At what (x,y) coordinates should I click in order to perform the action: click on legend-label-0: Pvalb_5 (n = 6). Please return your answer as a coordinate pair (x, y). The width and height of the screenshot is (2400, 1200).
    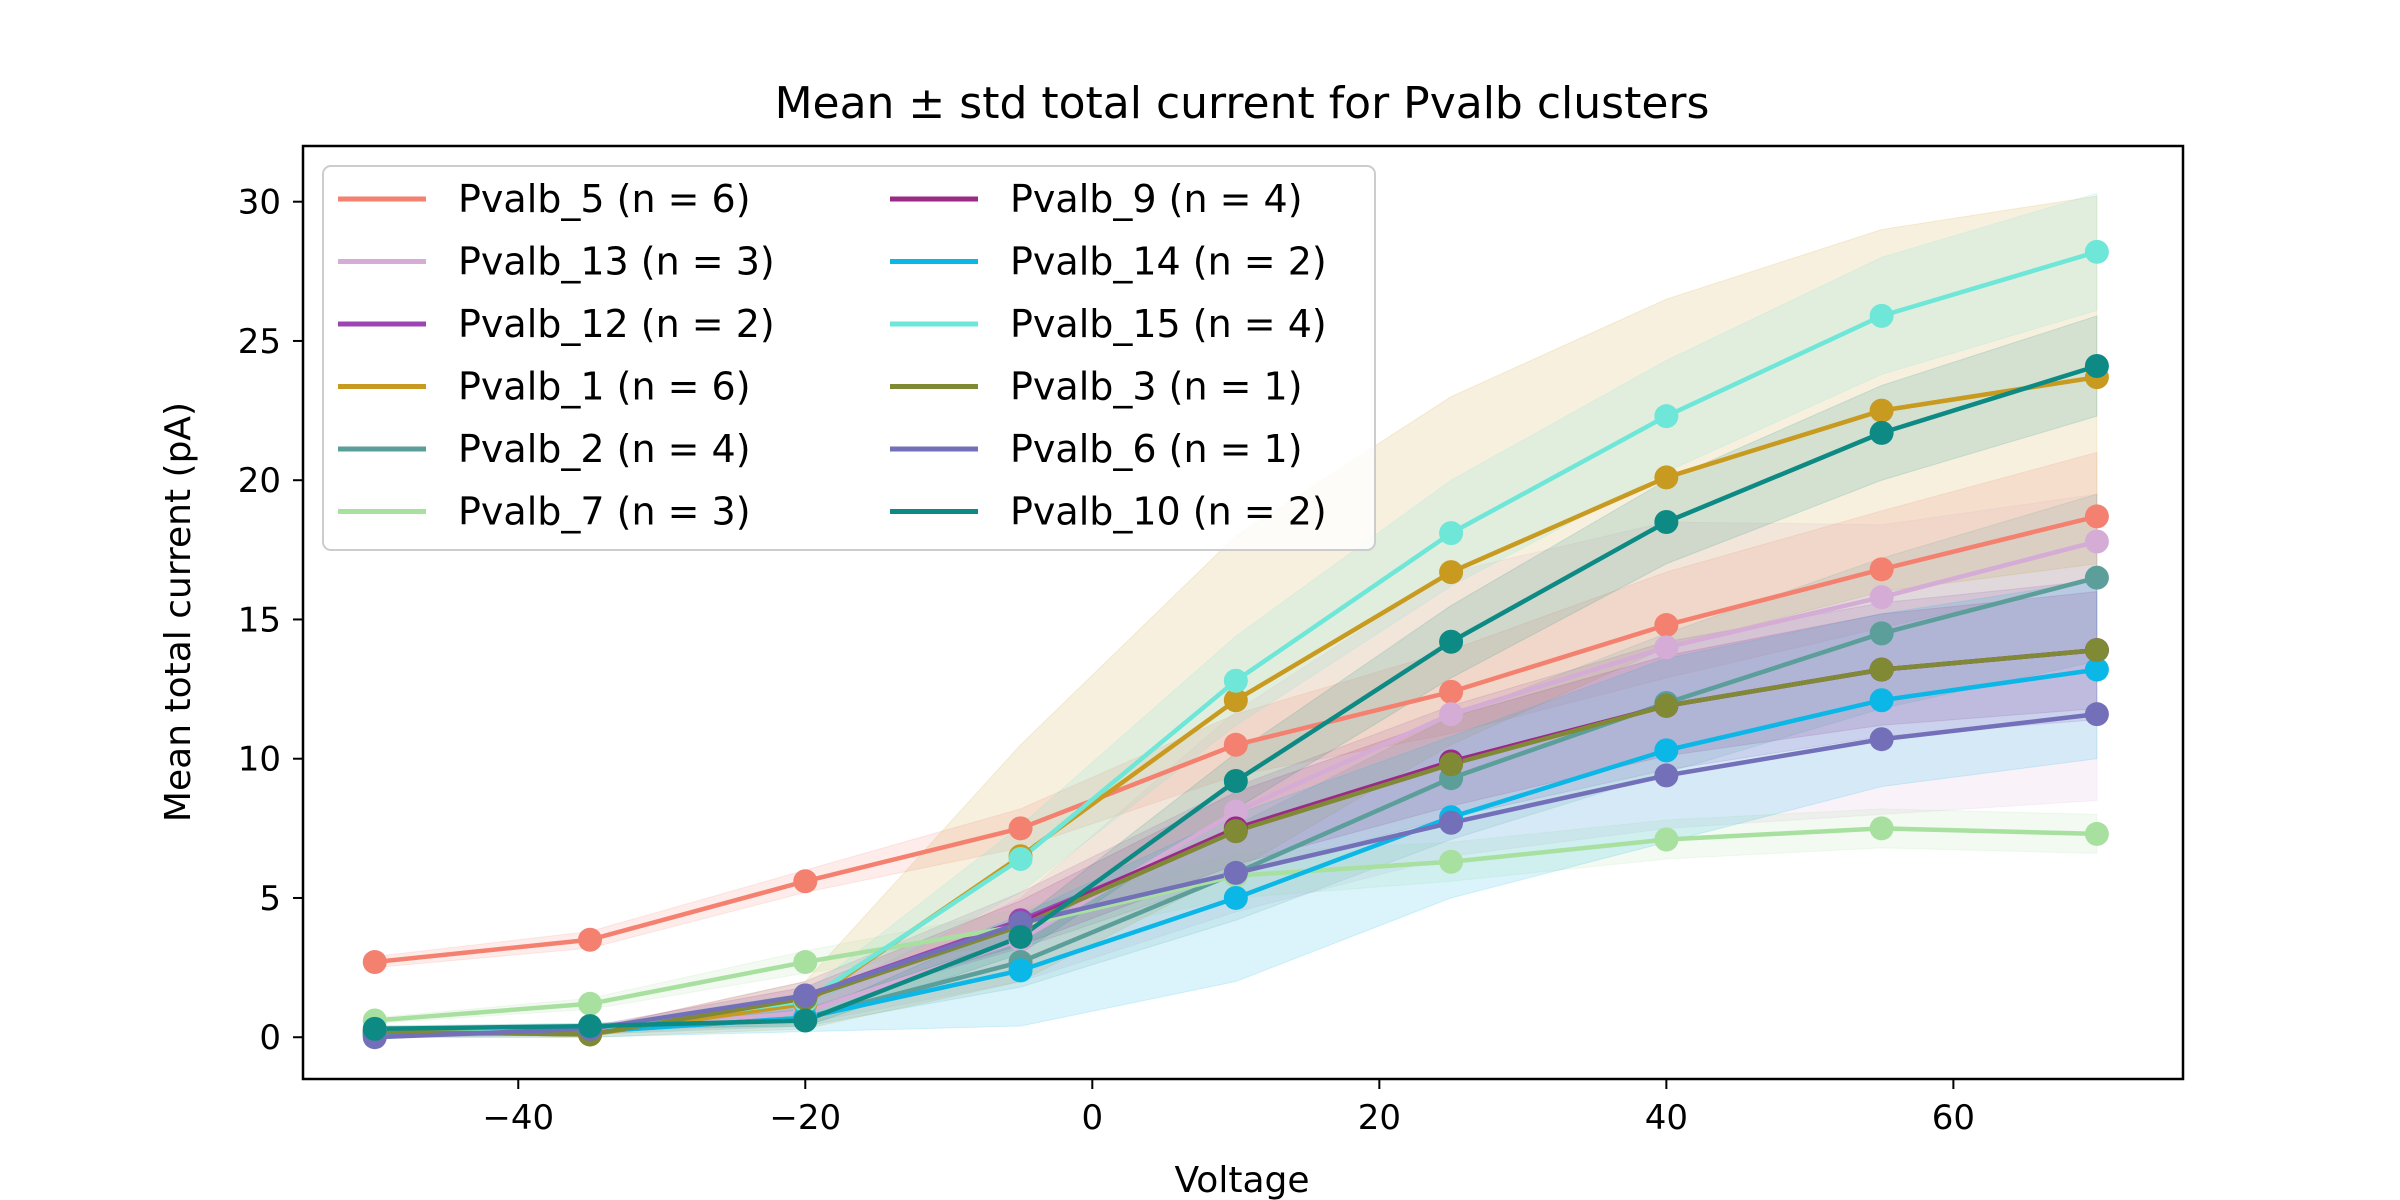
    Looking at the image, I should click on (604, 199).